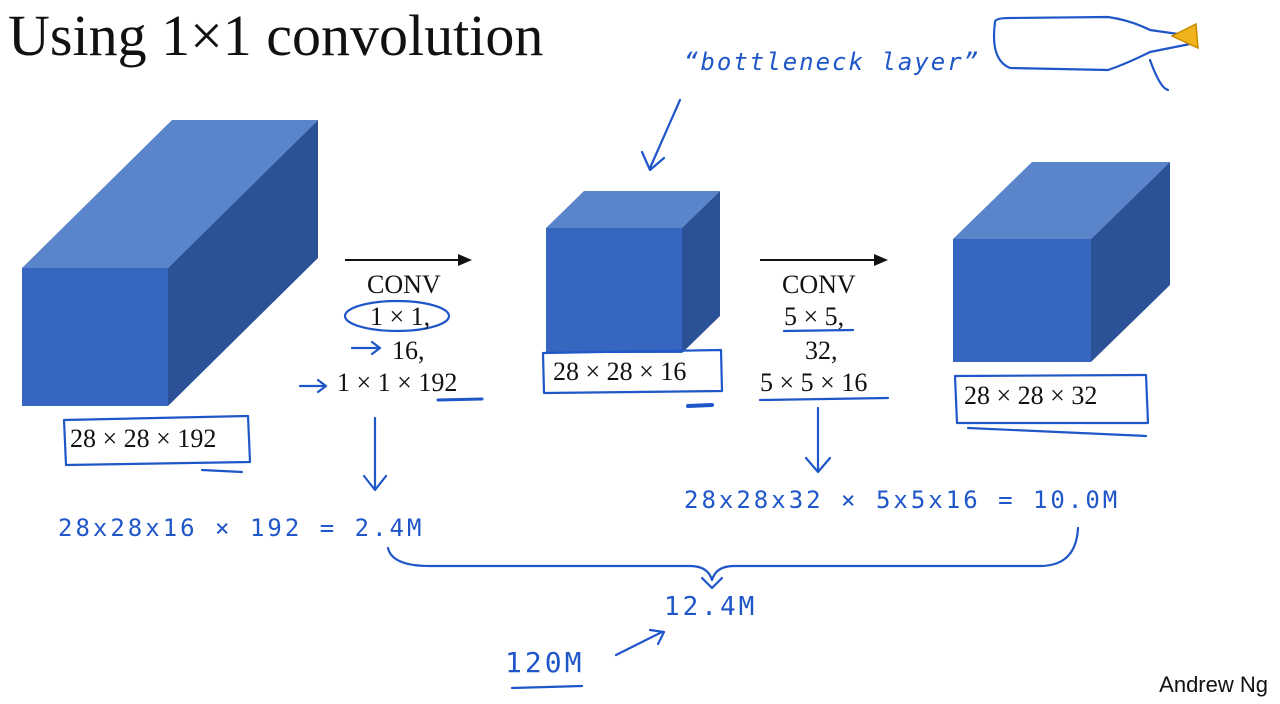  Describe the element at coordinates (818, 440) in the screenshot. I see `arrow-to-cost2` at that location.